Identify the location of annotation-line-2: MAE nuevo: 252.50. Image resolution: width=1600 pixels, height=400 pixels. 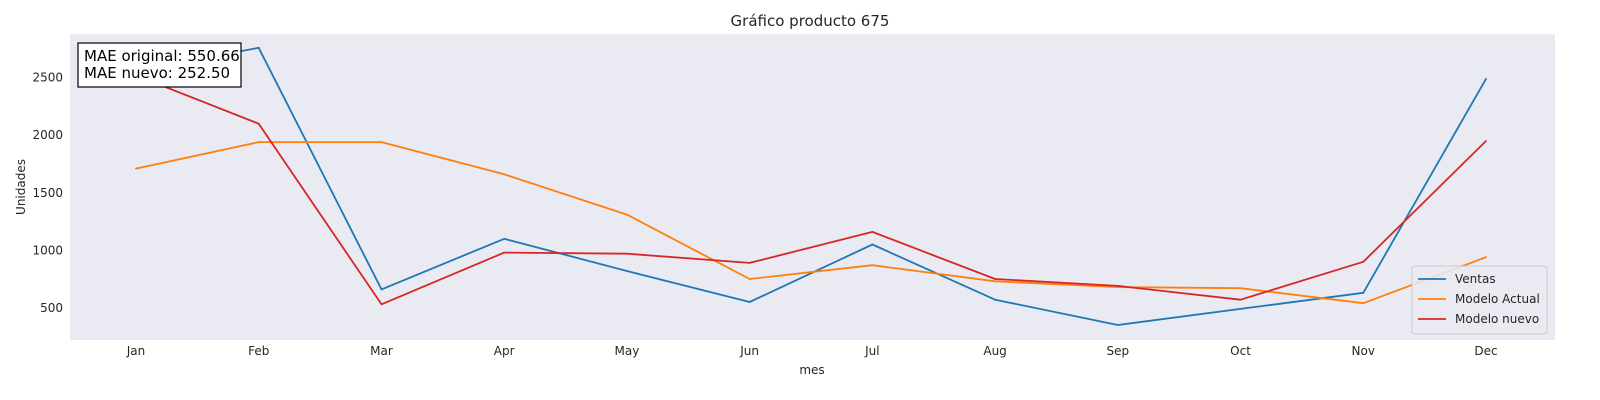
(157, 73).